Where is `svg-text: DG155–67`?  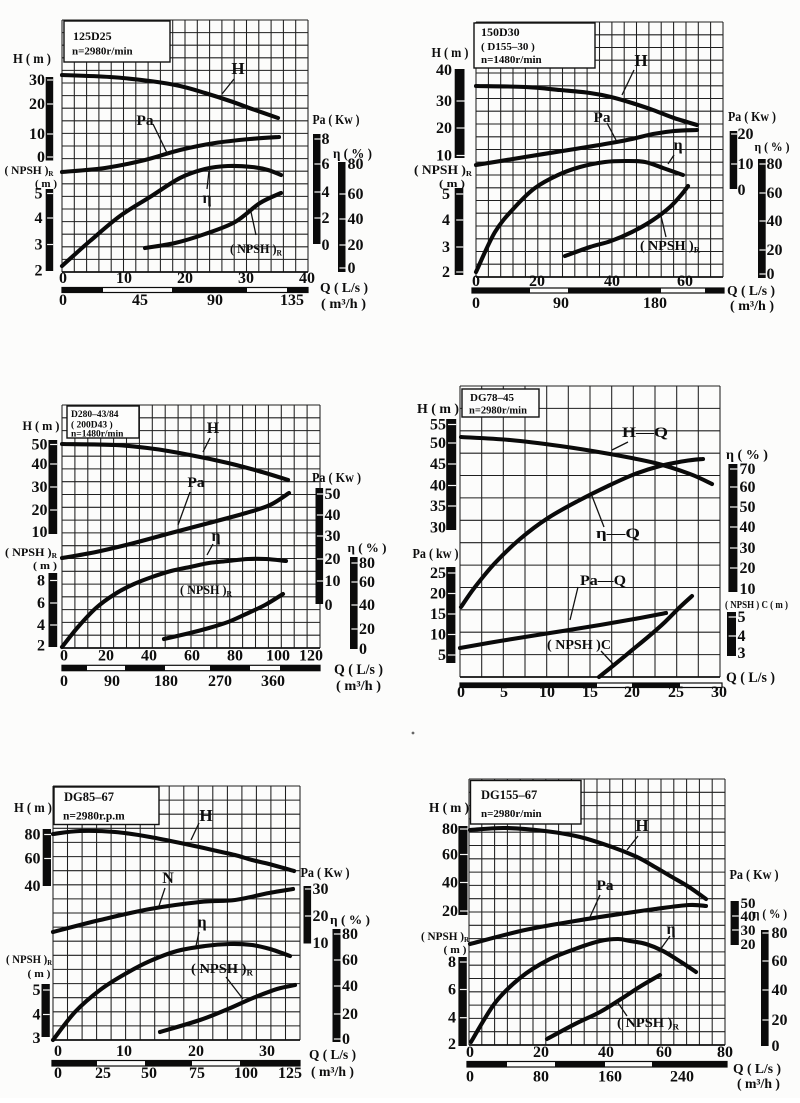
svg-text: DG155–67 is located at coordinates (509, 795).